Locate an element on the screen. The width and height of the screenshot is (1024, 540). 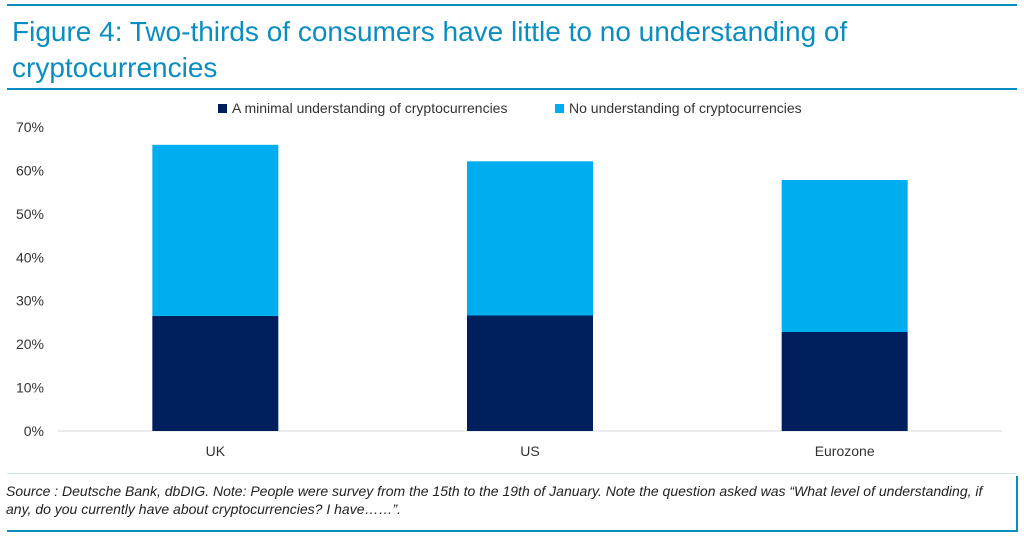
y-tick-label: 70% is located at coordinates (30, 127).